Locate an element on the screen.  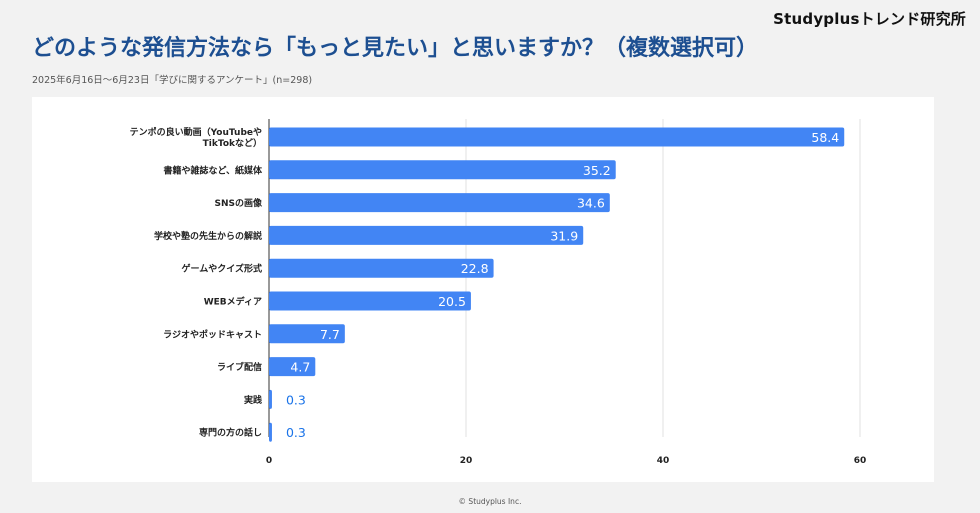
category-label: 実践 is located at coordinates (253, 400).